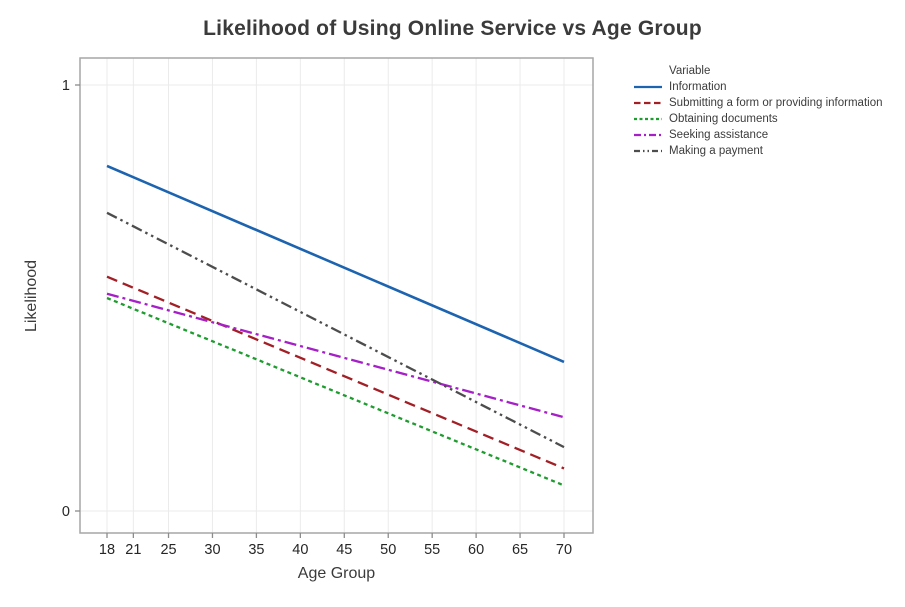  I want to click on x-tick-label: 25, so click(168, 550).